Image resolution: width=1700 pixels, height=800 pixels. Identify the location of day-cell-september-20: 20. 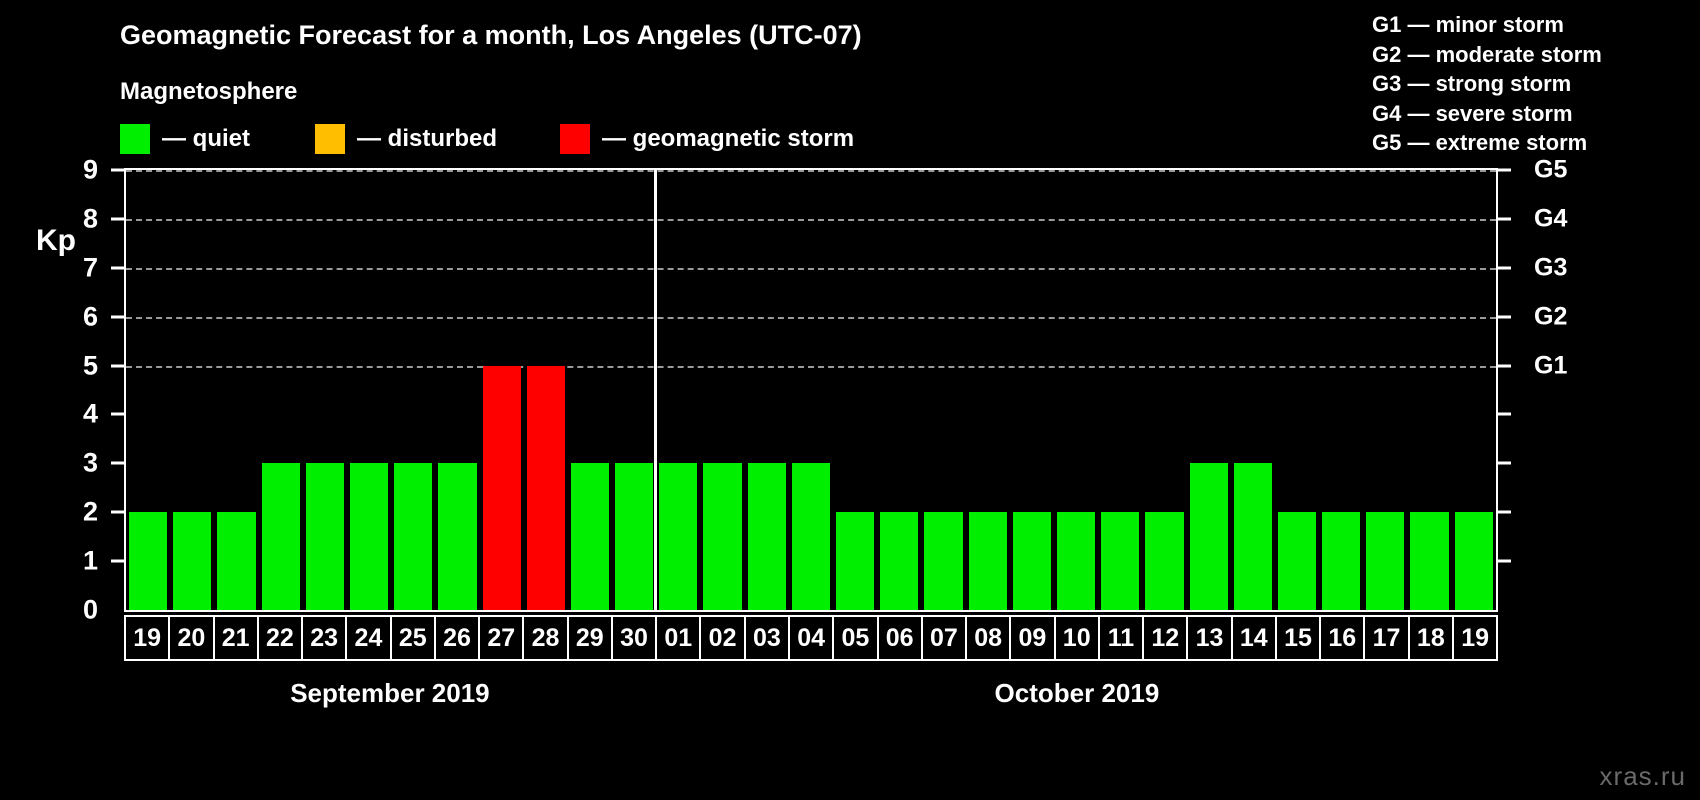
(192, 638).